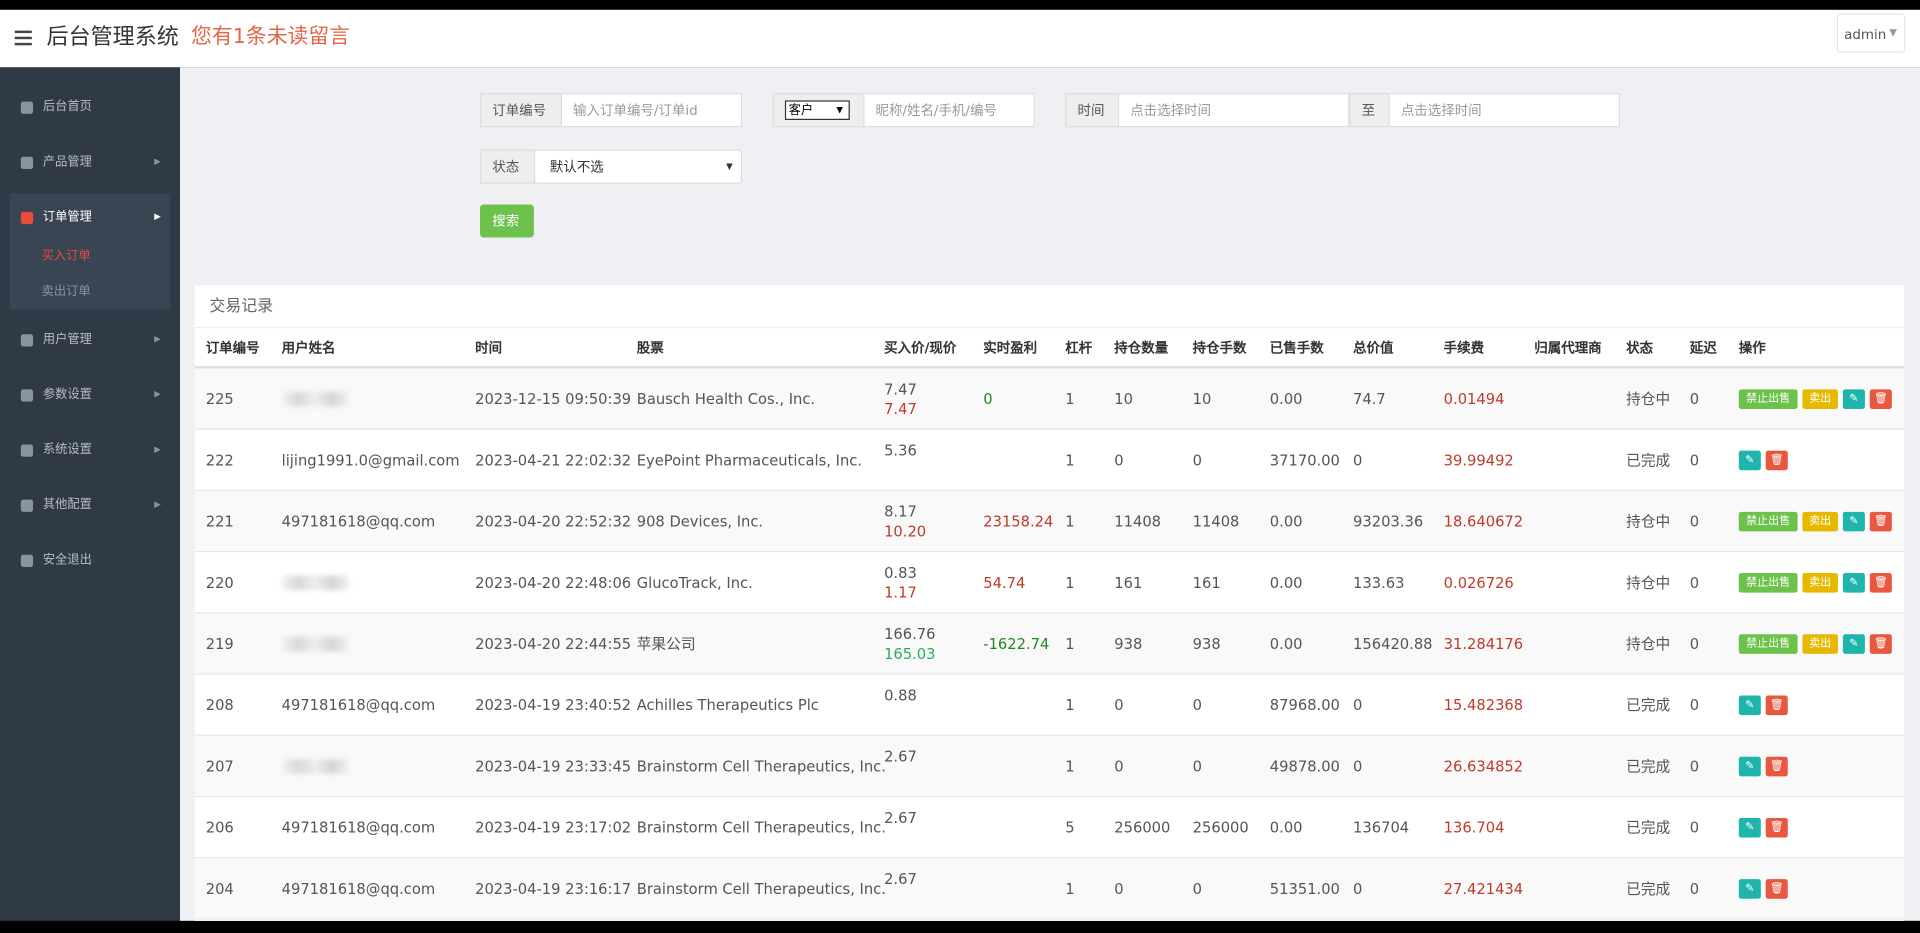 The image size is (1920, 933). I want to click on app-title: 后台管理系统, so click(112, 37).